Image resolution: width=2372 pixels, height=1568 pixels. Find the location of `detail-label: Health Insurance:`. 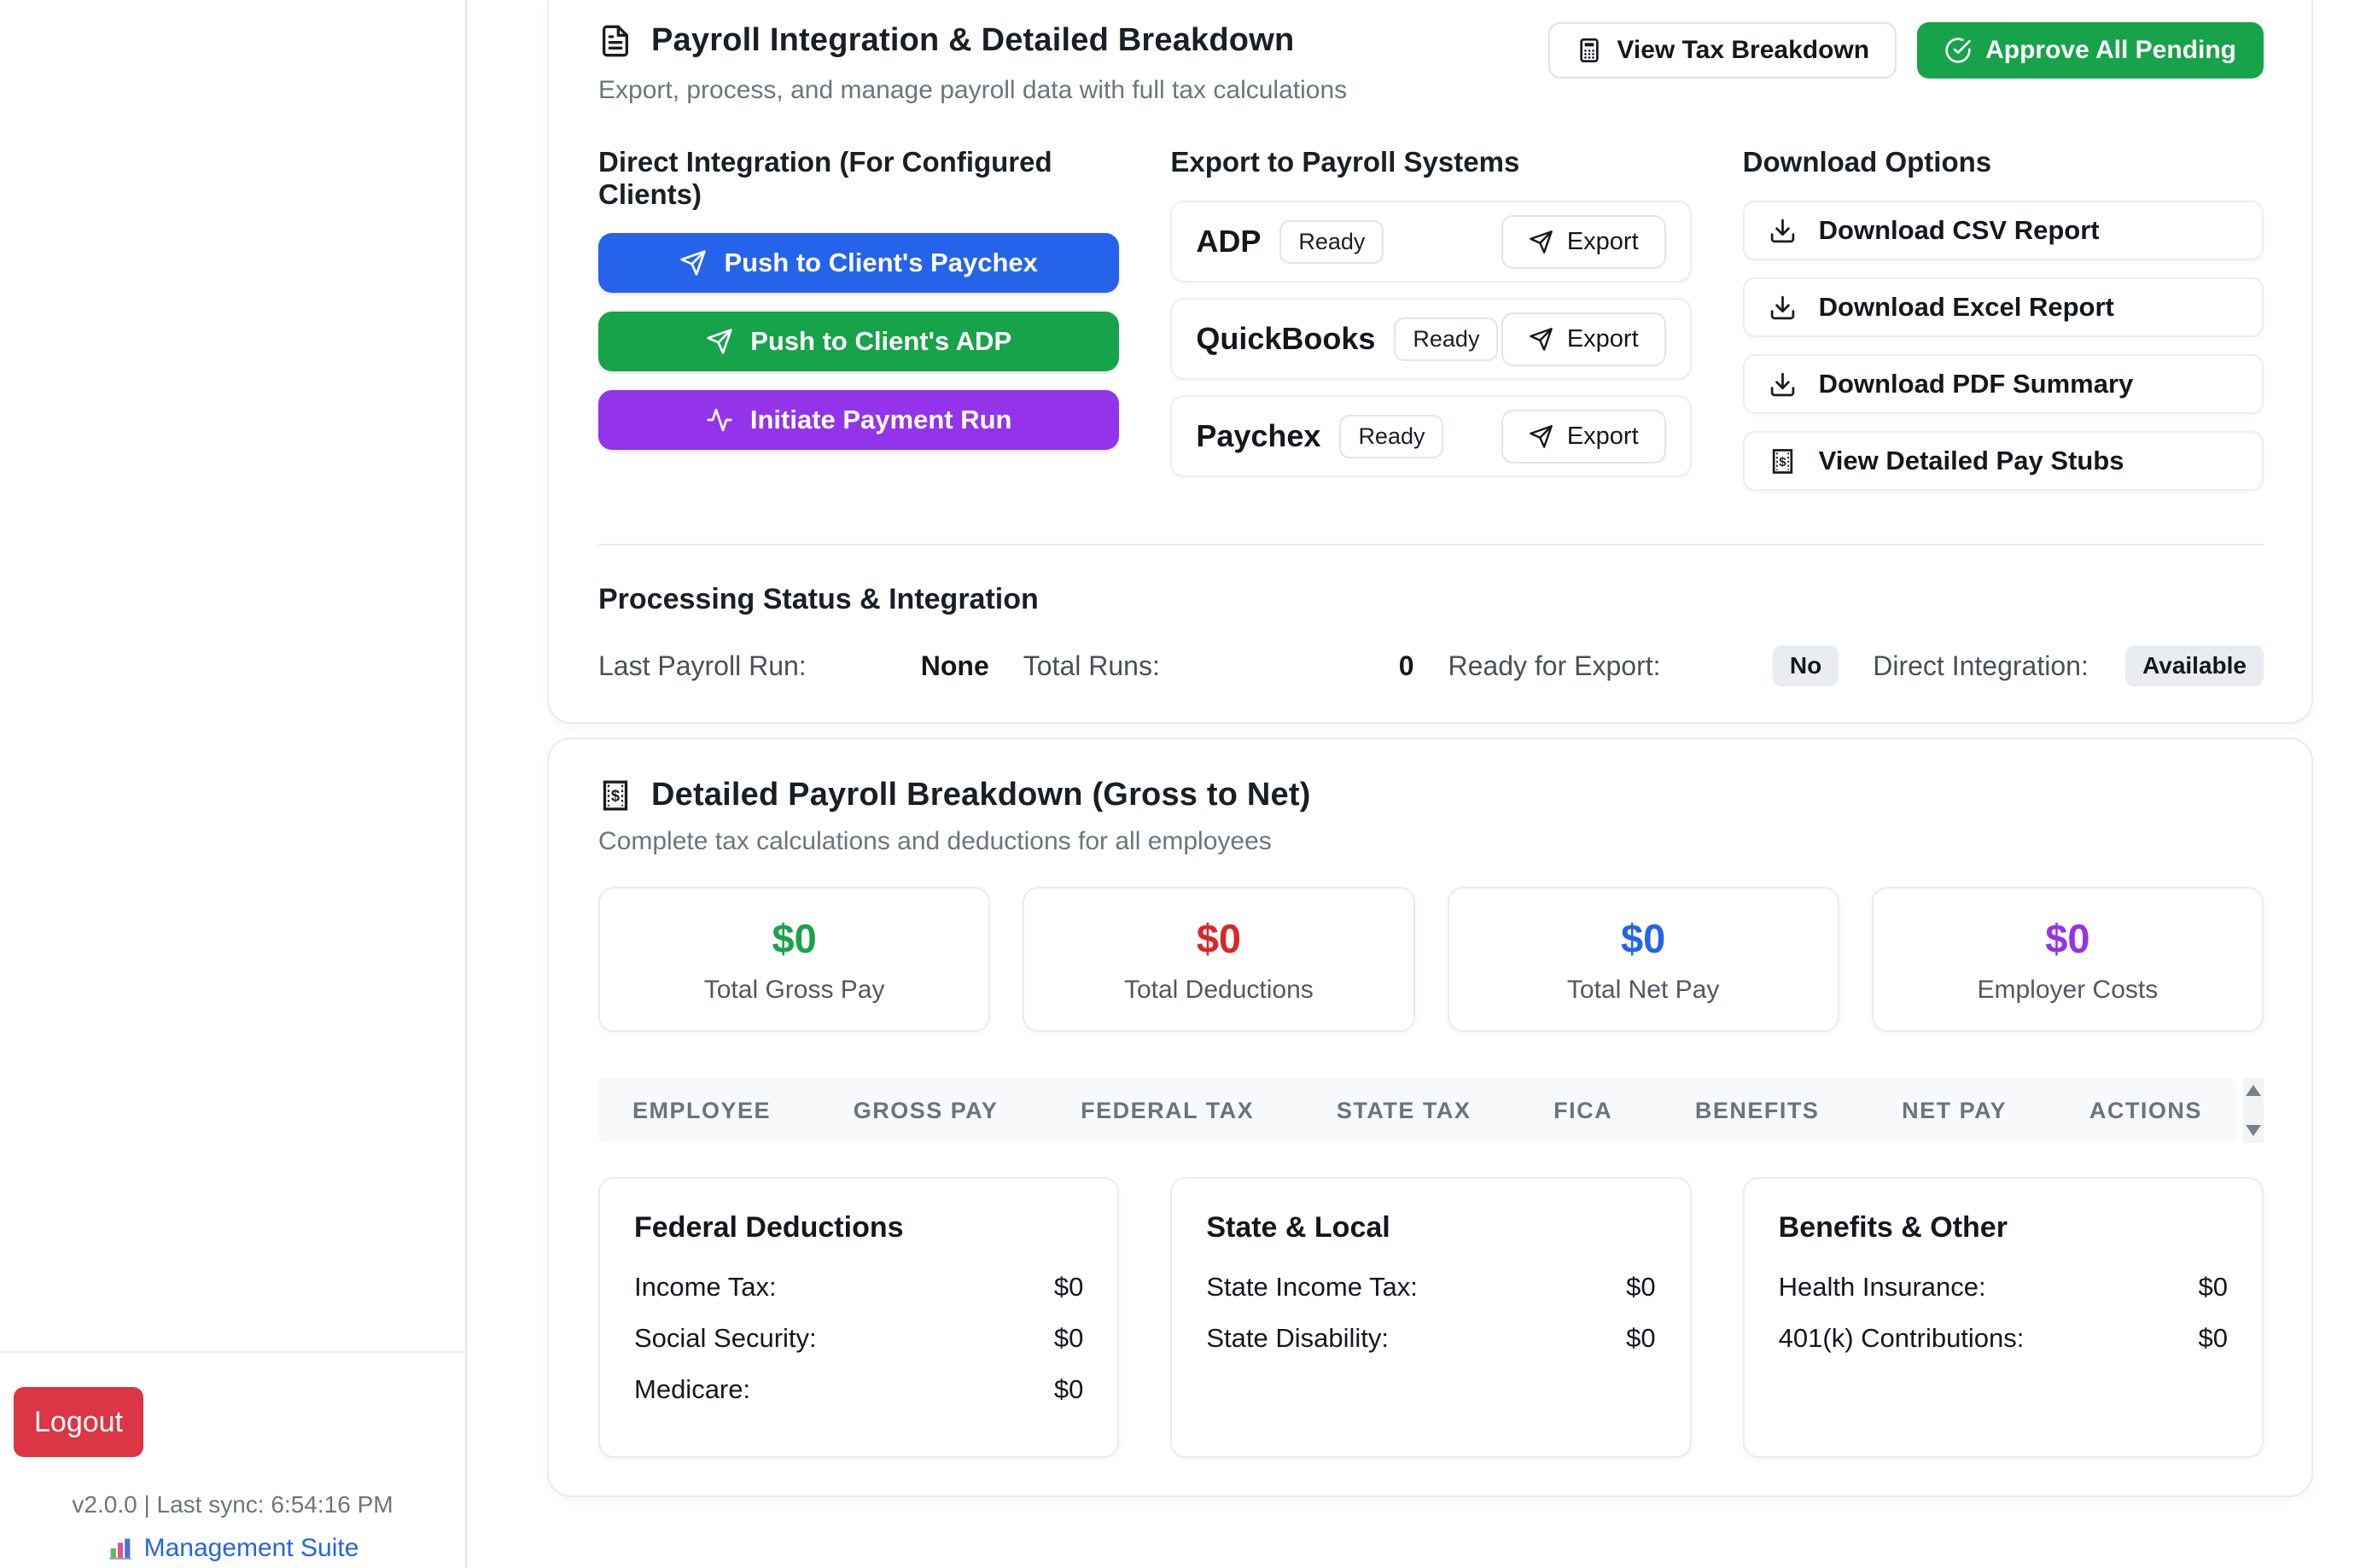

detail-label: Health Insurance: is located at coordinates (1882, 1287).